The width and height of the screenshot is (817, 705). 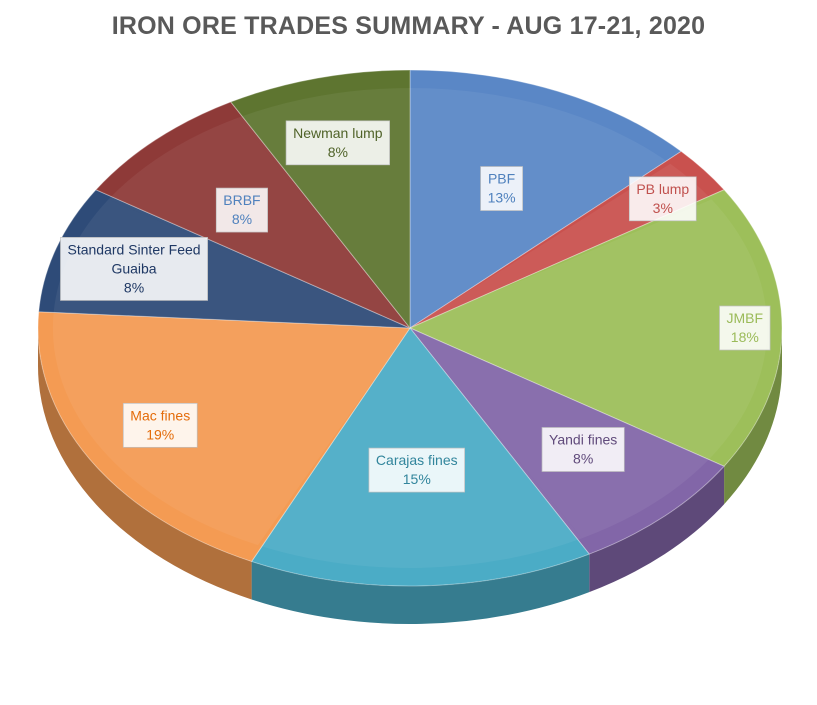 What do you see at coordinates (417, 460) in the screenshot?
I see `data-label-name-4: Carajas fines` at bounding box center [417, 460].